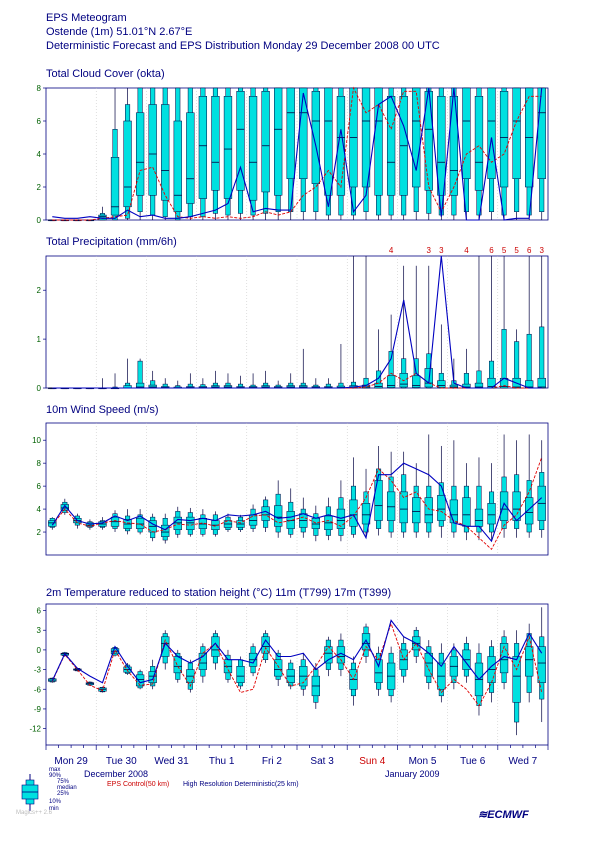  Describe the element at coordinates (121, 761) in the screenshot. I see `day-label: Tue 30` at that location.